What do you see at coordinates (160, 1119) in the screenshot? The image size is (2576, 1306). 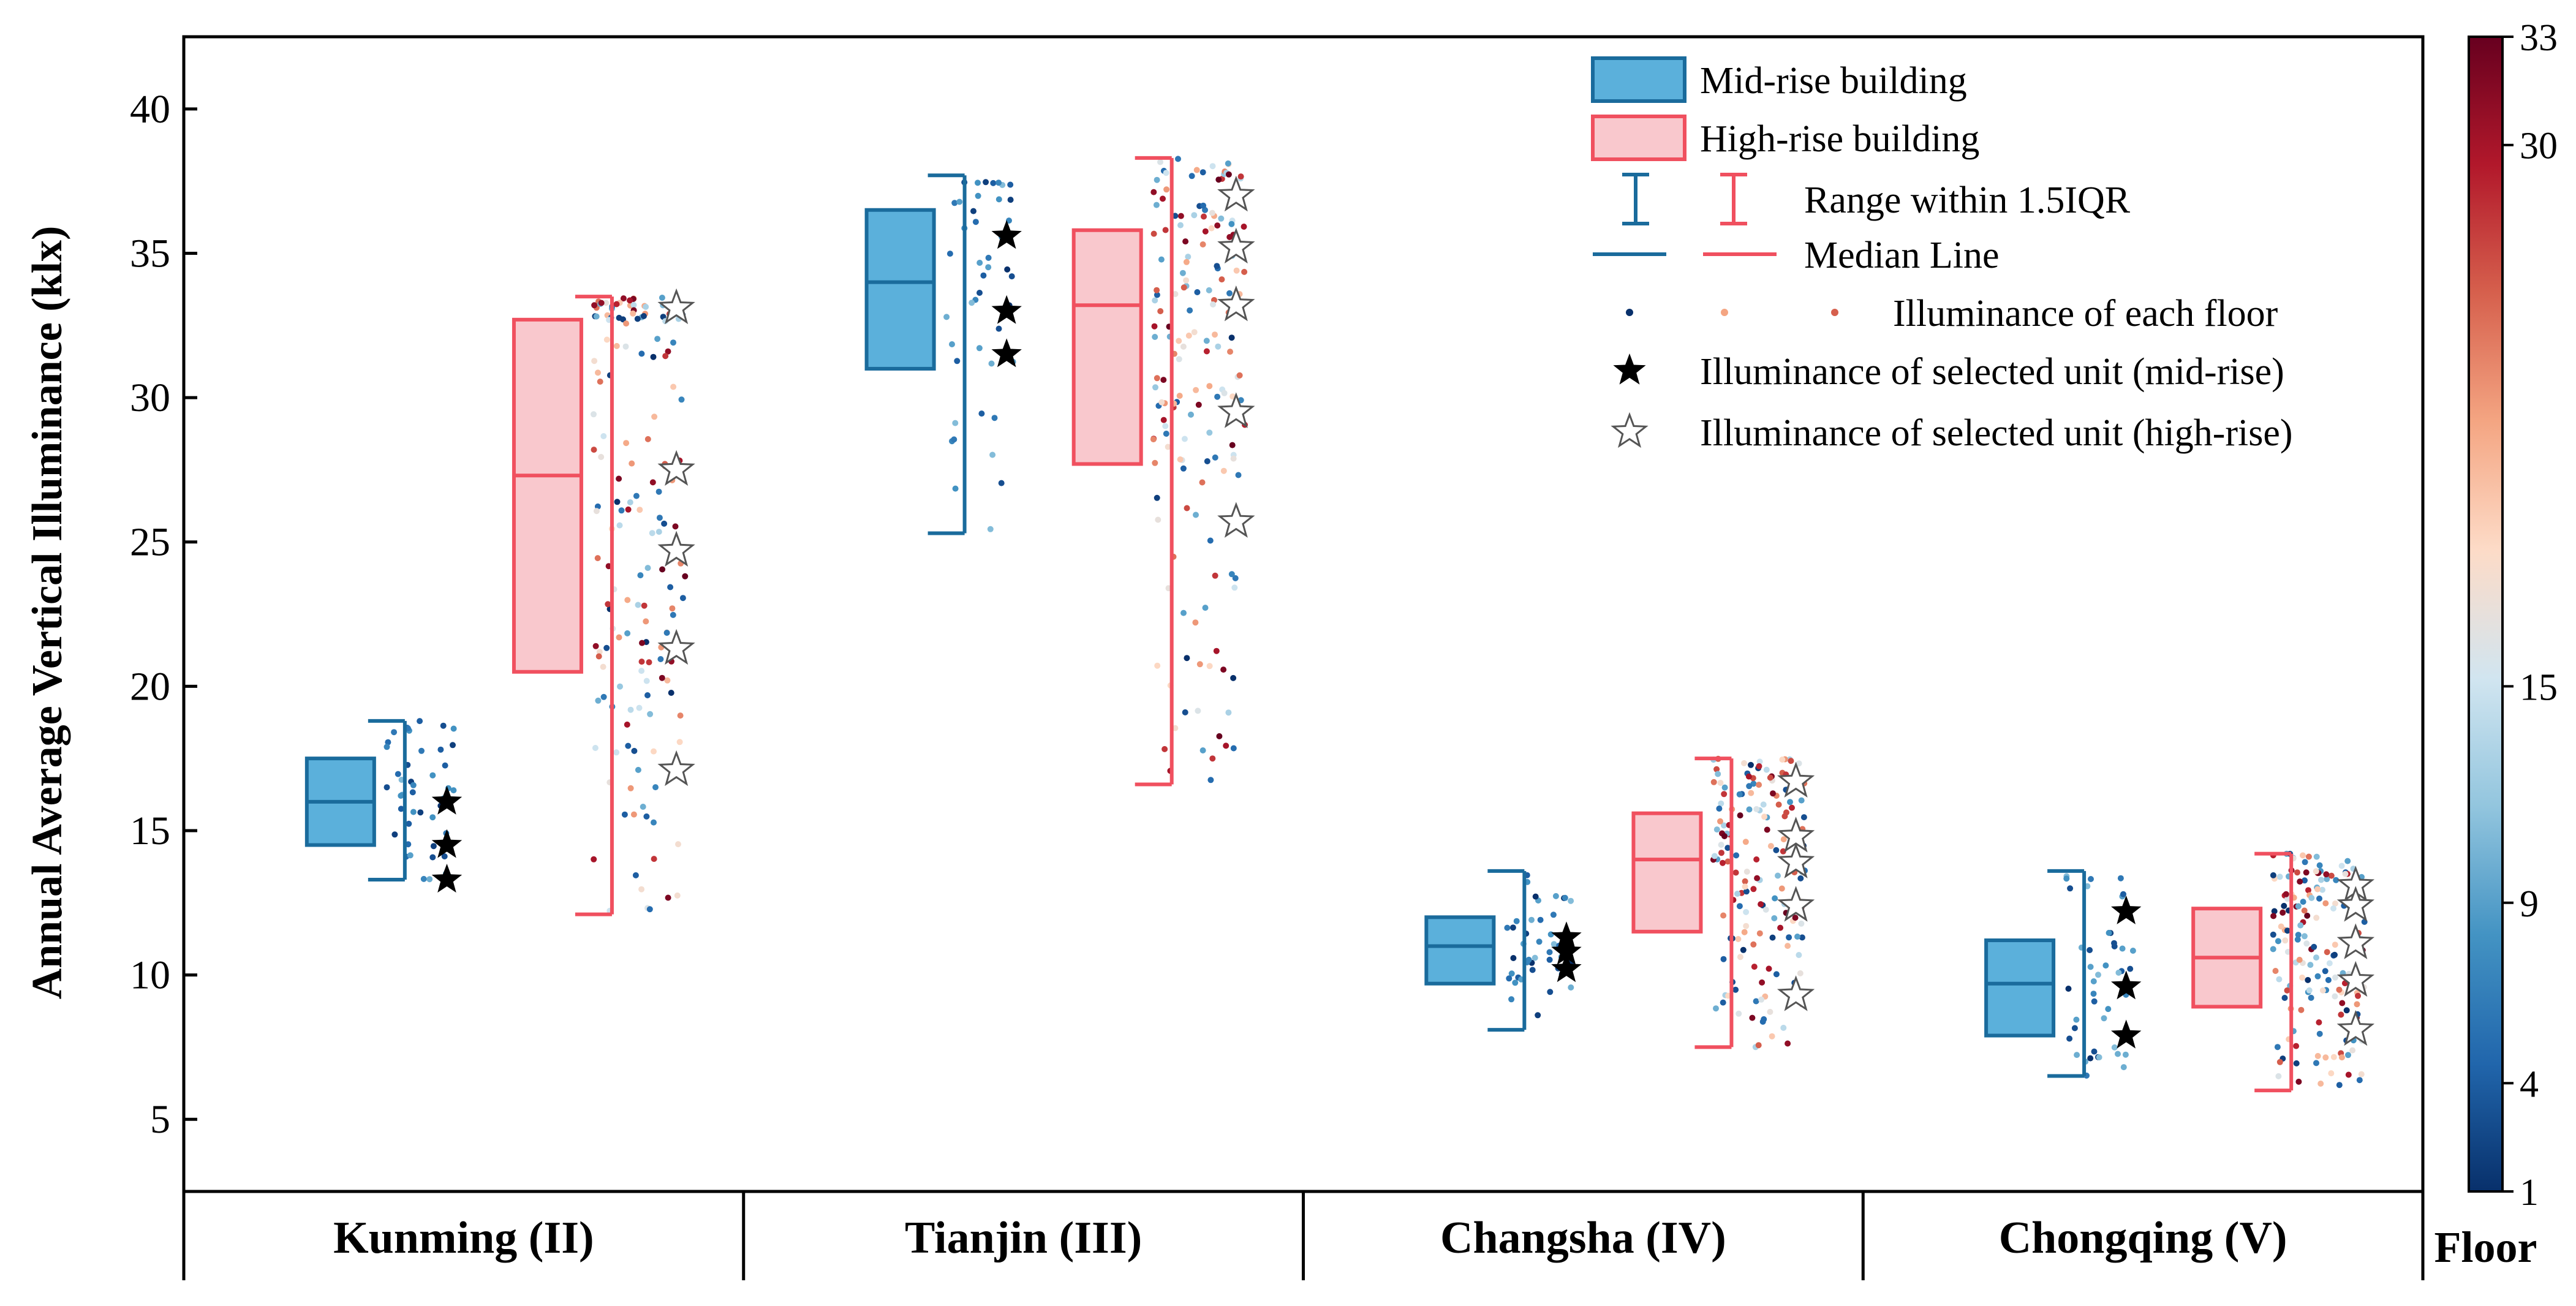 I see `y-tick-label: 5` at bounding box center [160, 1119].